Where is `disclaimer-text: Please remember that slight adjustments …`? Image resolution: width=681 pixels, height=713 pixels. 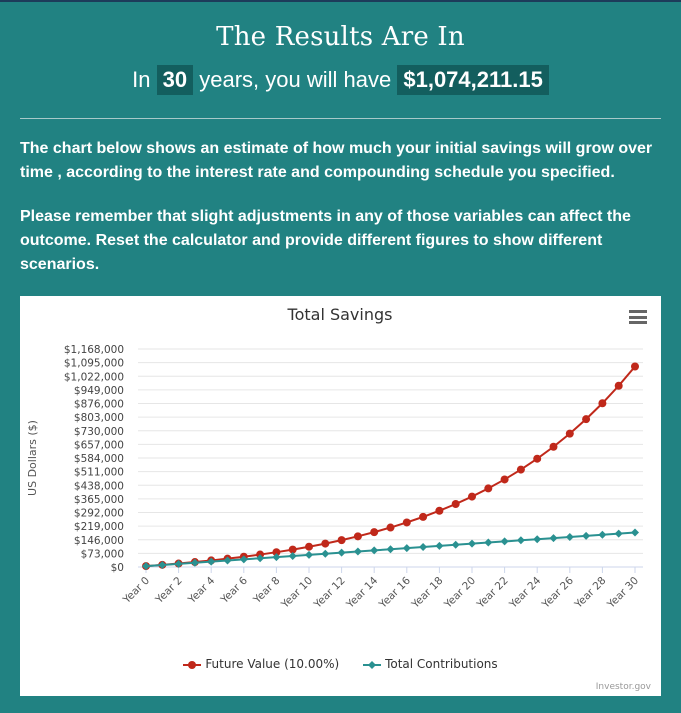
disclaimer-text: Please remember that slight adjustments … is located at coordinates (325, 240).